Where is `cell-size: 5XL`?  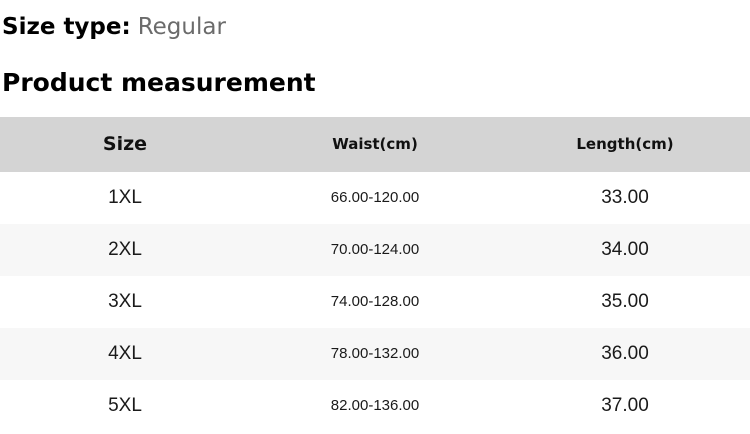
cell-size: 5XL is located at coordinates (125, 405).